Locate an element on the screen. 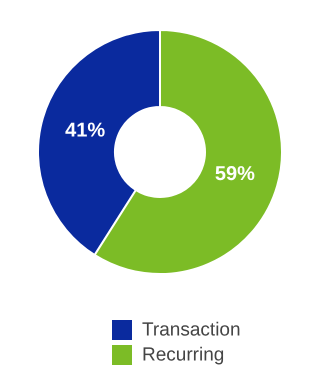 This screenshot has height=380, width=320. legend-label: Transaction is located at coordinates (191, 330).